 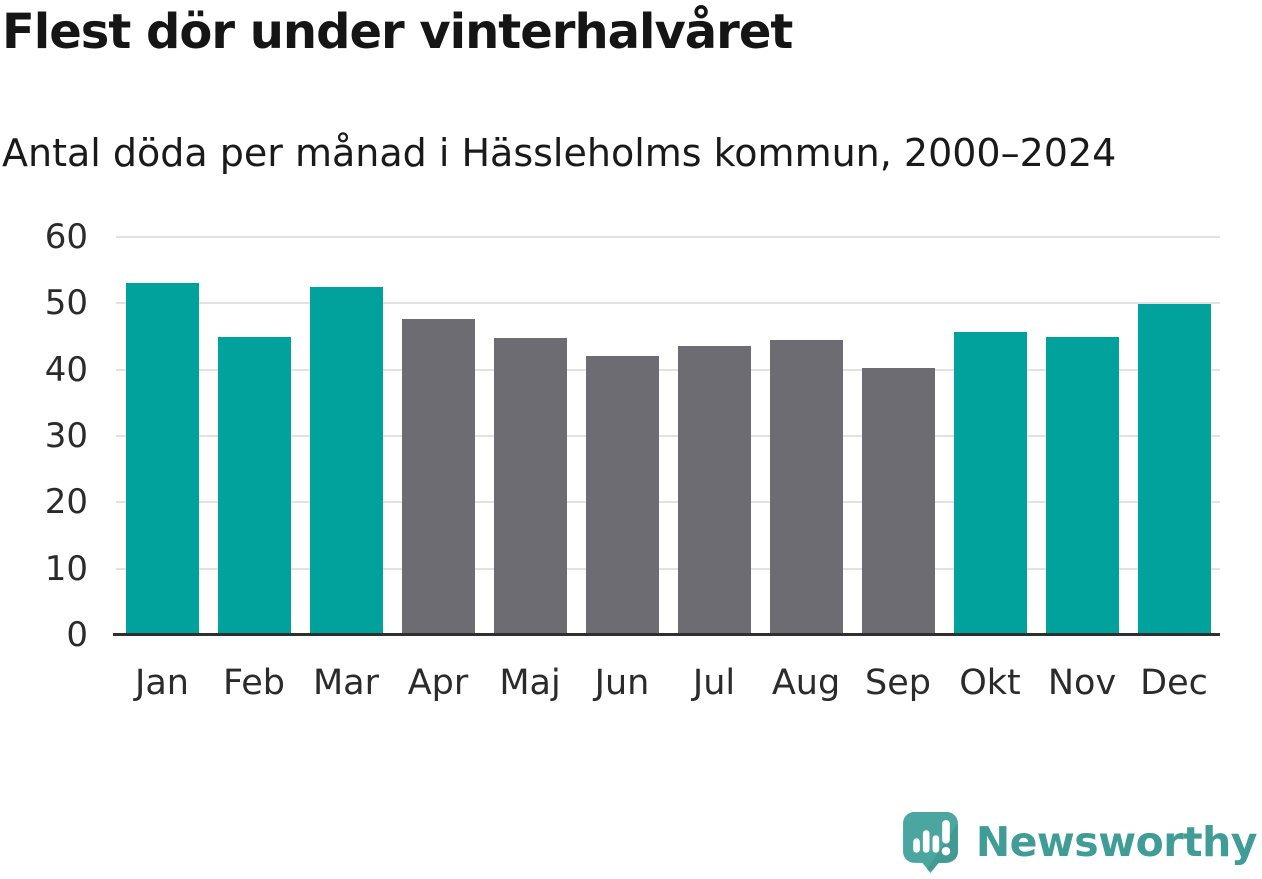 I want to click on bar-mar, so click(x=346, y=460).